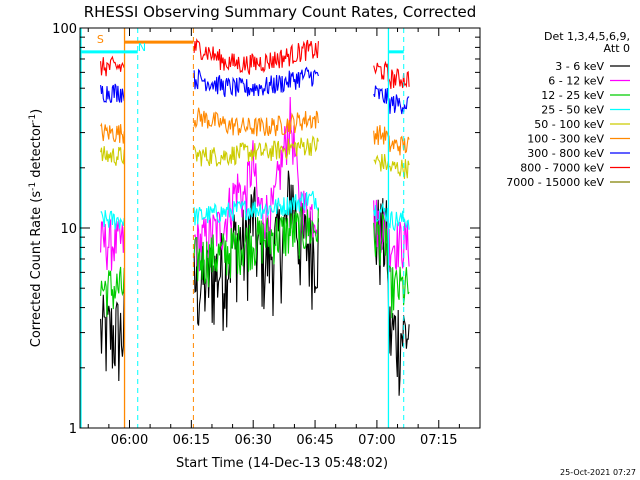  What do you see at coordinates (576, 81) in the screenshot?
I see `legend-label: 6 - 12 keV` at bounding box center [576, 81].